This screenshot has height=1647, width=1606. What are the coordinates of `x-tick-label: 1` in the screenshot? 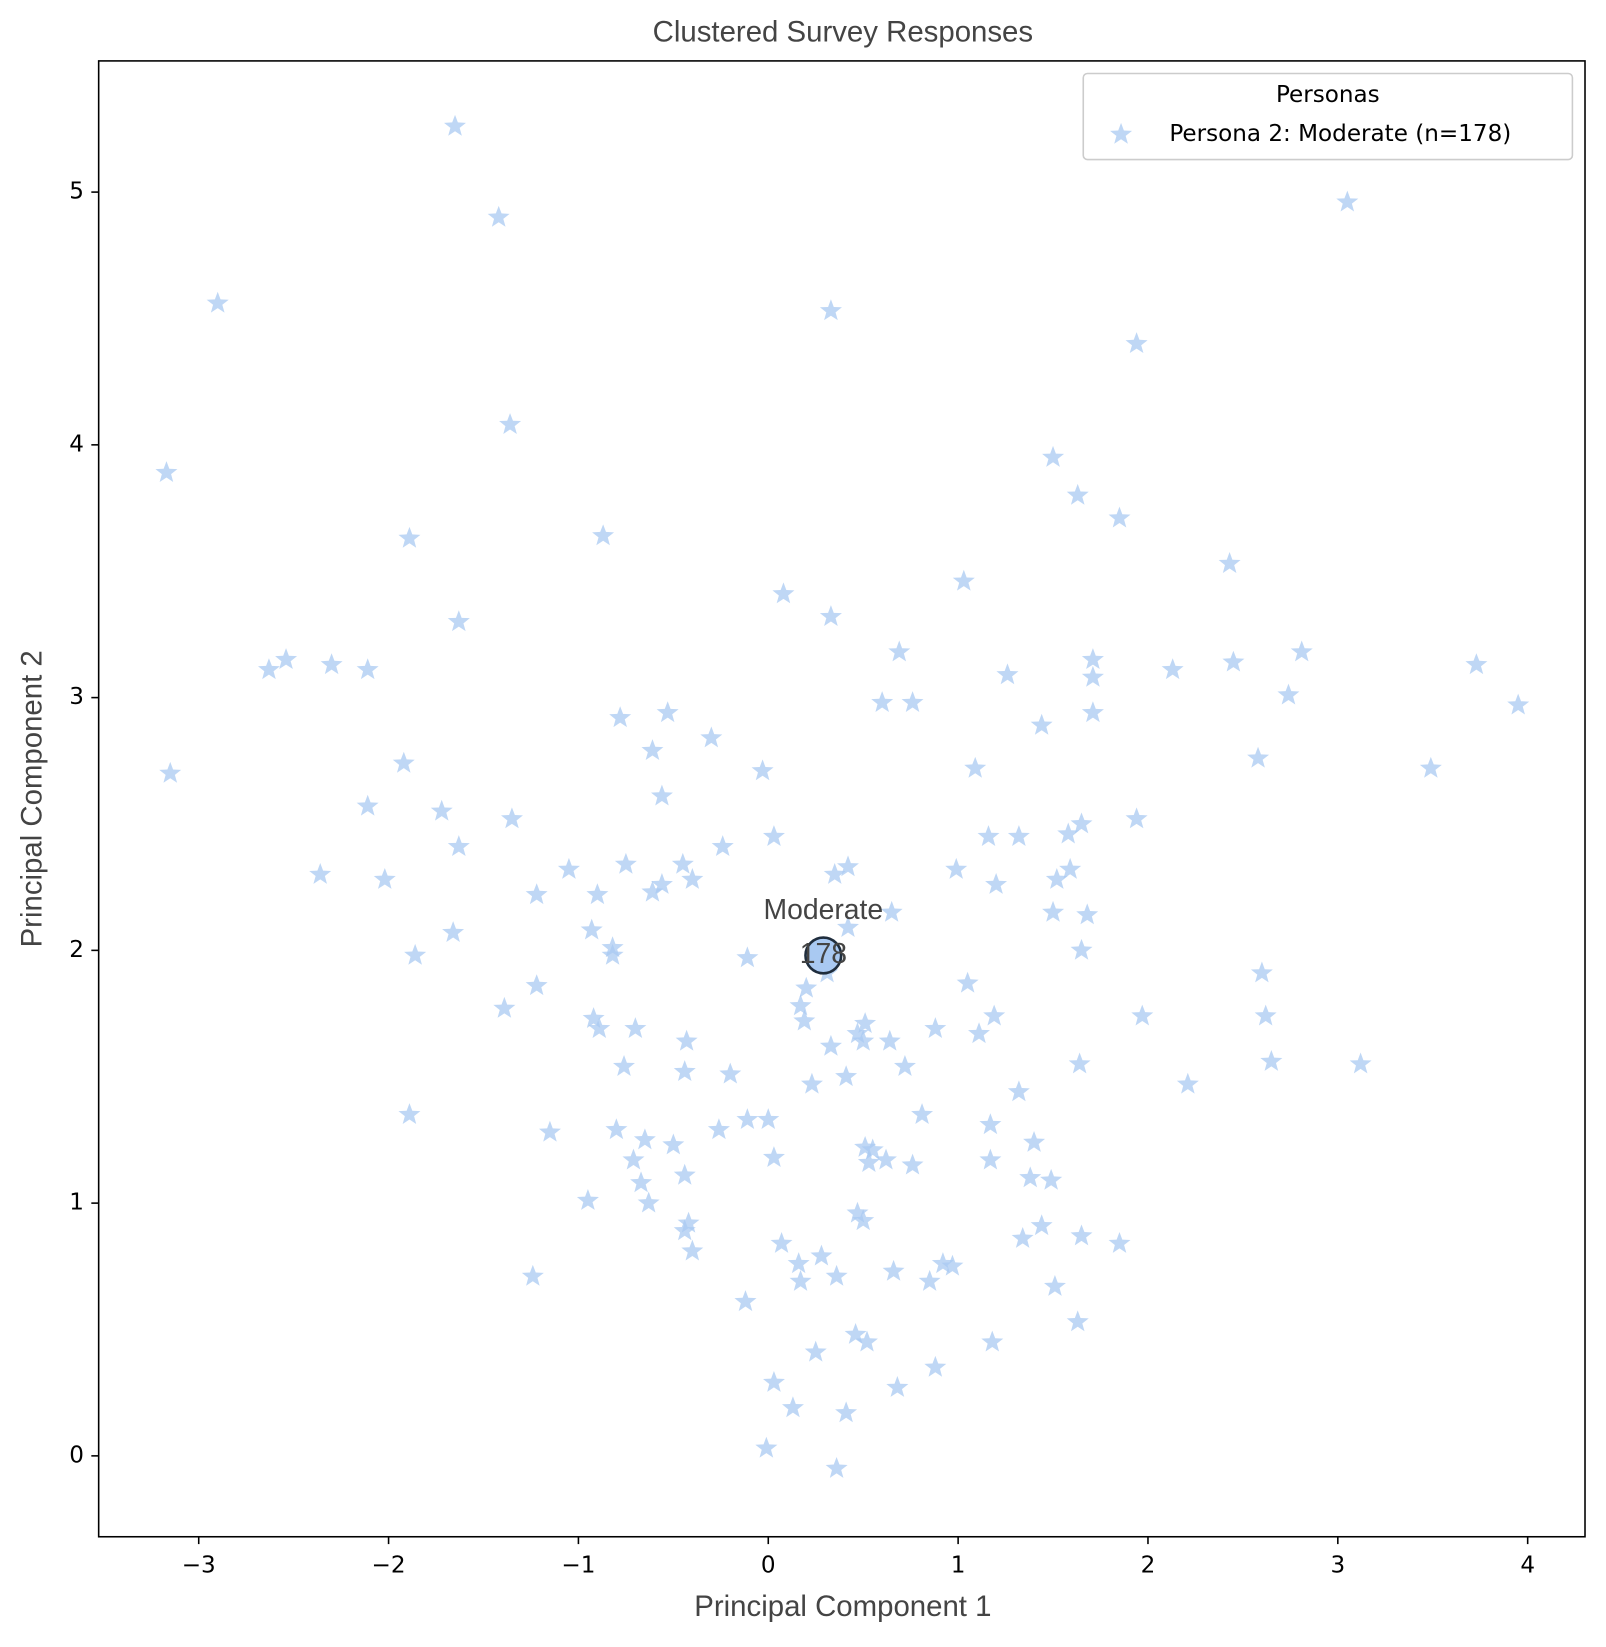 It's located at (958, 1566).